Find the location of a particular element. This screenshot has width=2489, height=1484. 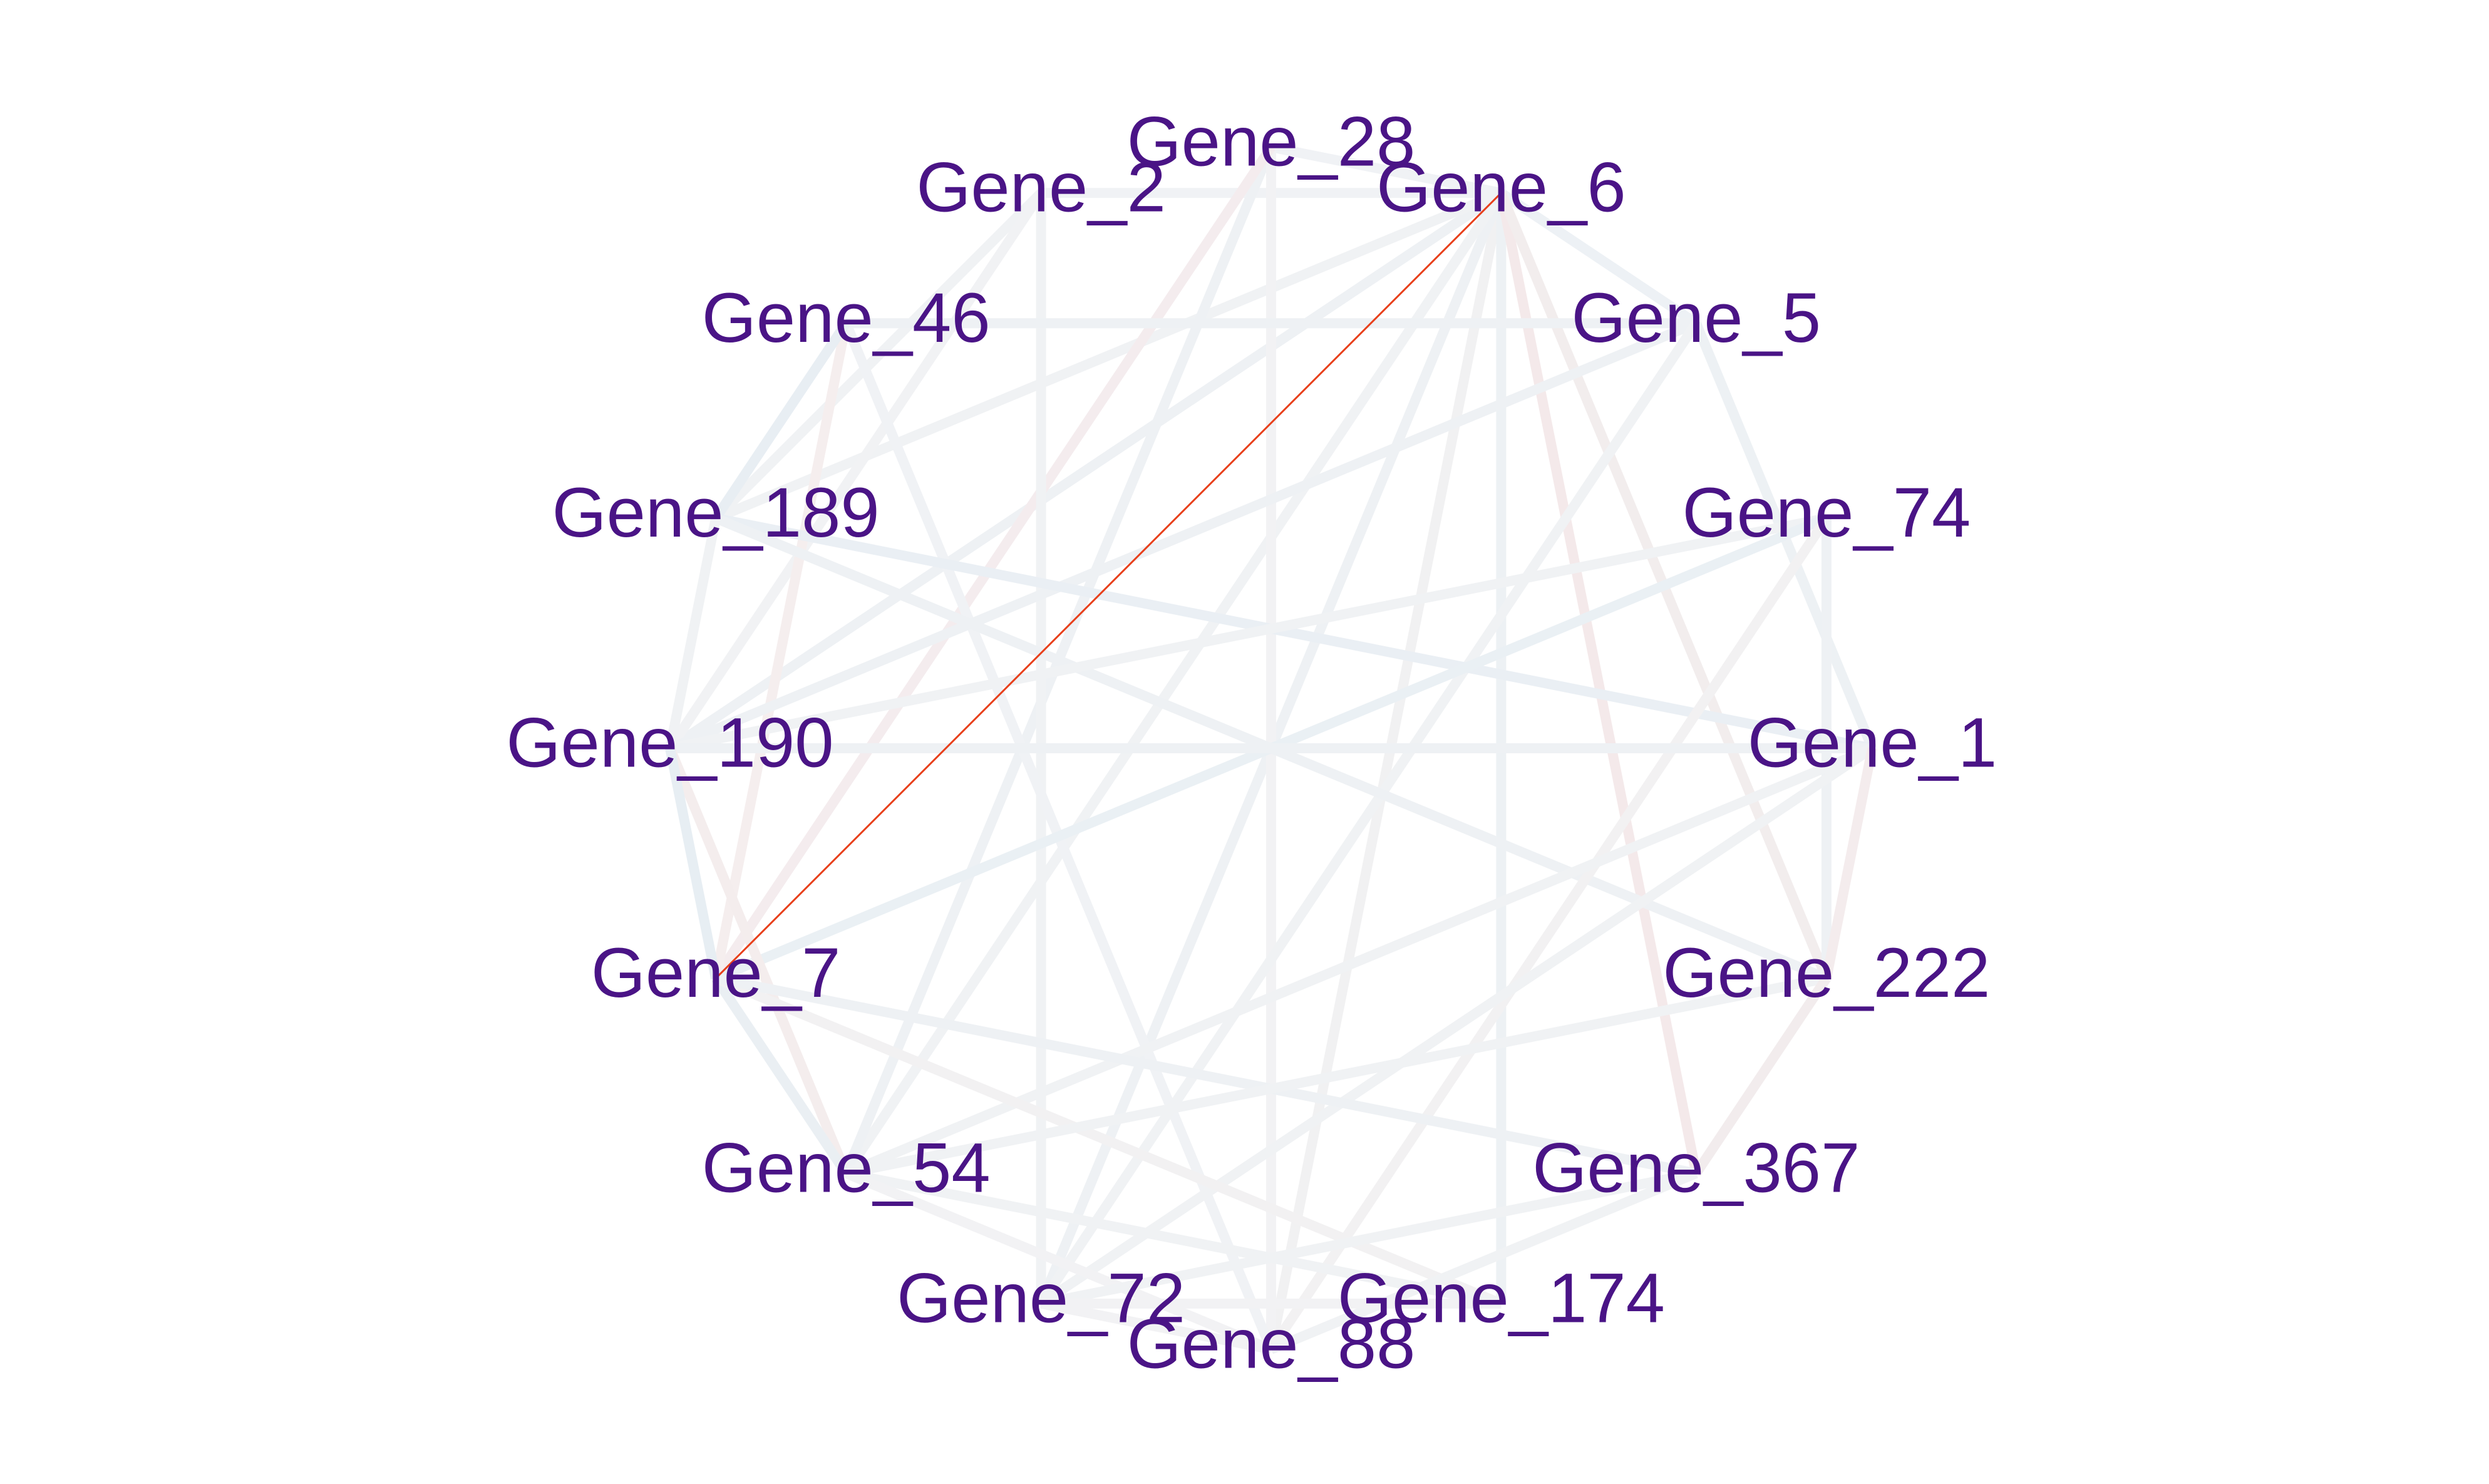

node-label-gene-54: Gene_54 is located at coordinates (846, 1167).